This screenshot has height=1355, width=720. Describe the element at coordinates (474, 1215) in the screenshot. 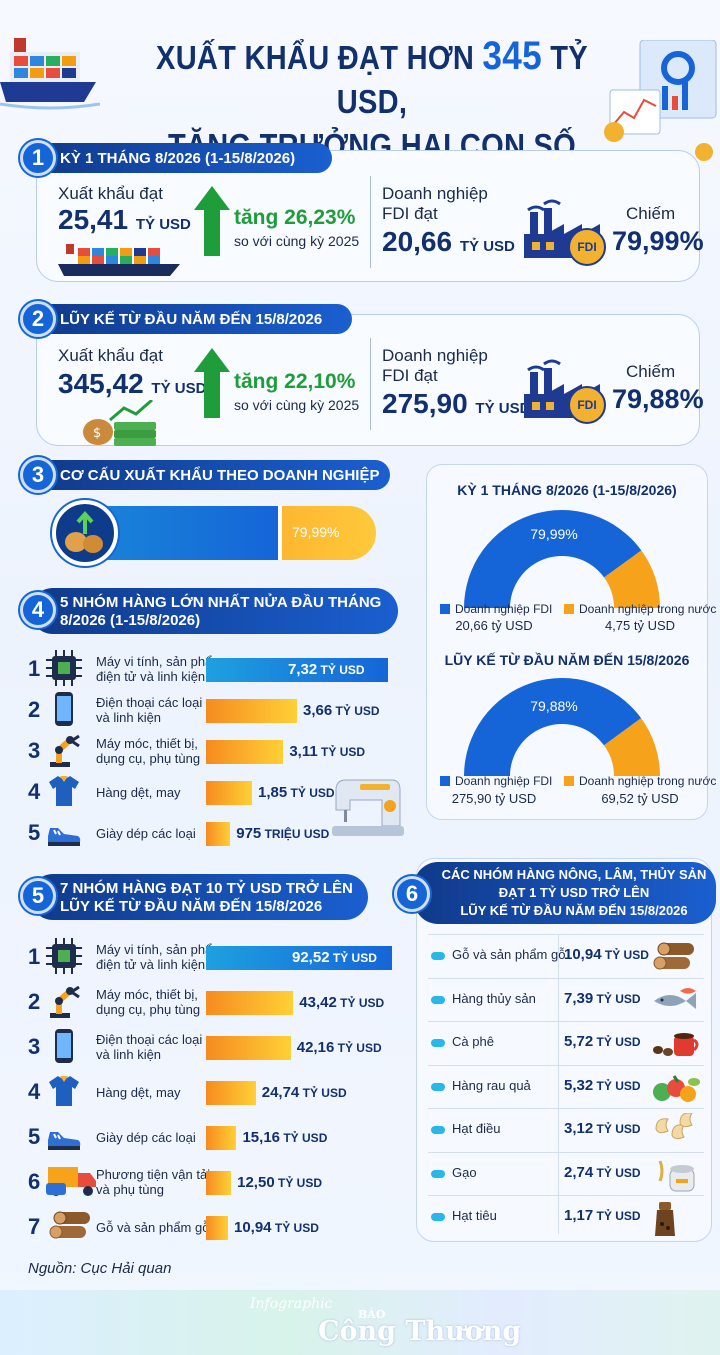

I see `row-name: Hạt tiêu` at that location.